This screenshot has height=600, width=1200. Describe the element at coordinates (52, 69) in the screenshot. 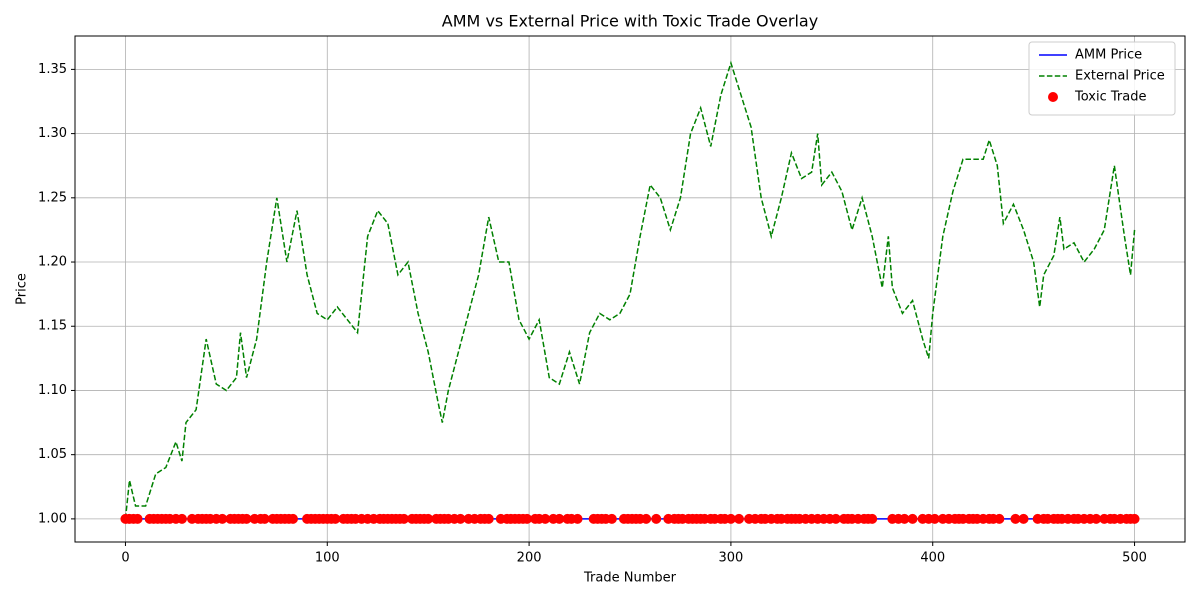

I see `y-tick-label: 1.35` at that location.